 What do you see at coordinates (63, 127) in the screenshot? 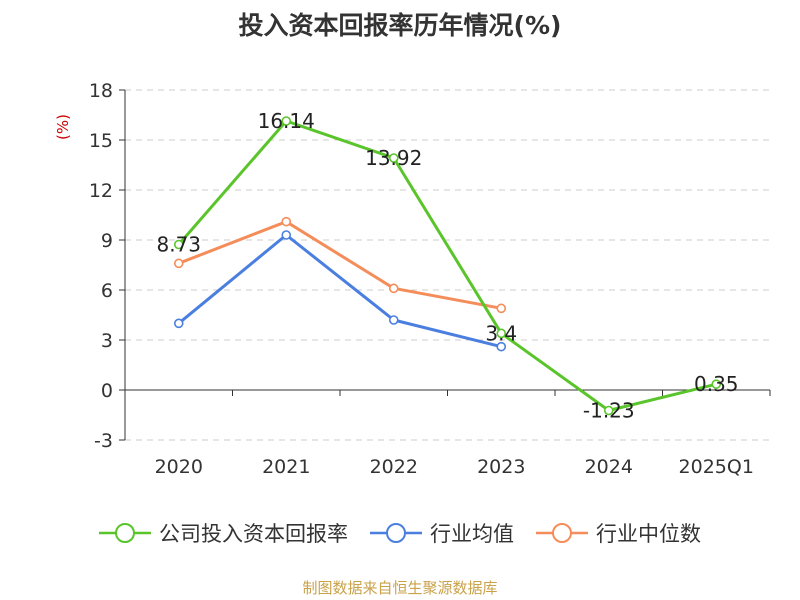
I see `y-axis-label: (%)` at bounding box center [63, 127].